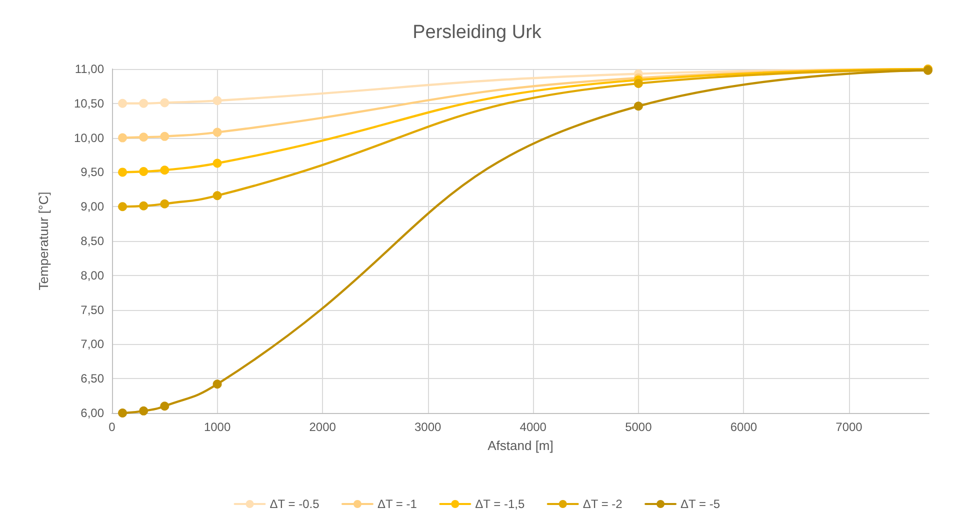  What do you see at coordinates (92, 275) in the screenshot?
I see `y-tick-label: 8,00` at bounding box center [92, 275].